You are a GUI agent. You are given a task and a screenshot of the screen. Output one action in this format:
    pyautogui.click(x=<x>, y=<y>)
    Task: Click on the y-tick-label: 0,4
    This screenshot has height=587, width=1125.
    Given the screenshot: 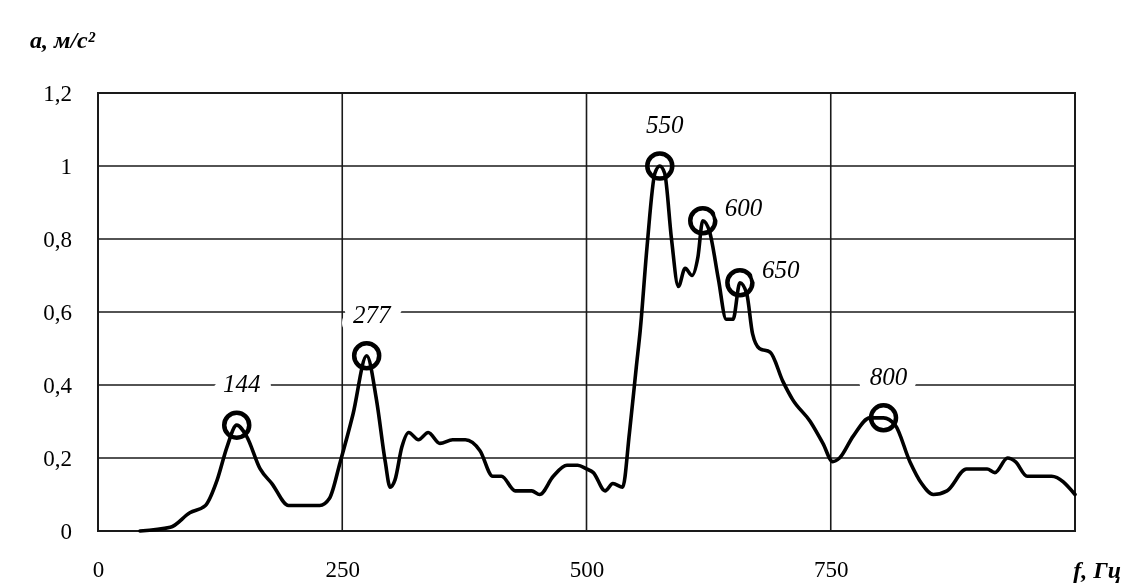 What is the action you would take?
    pyautogui.click(x=58, y=385)
    